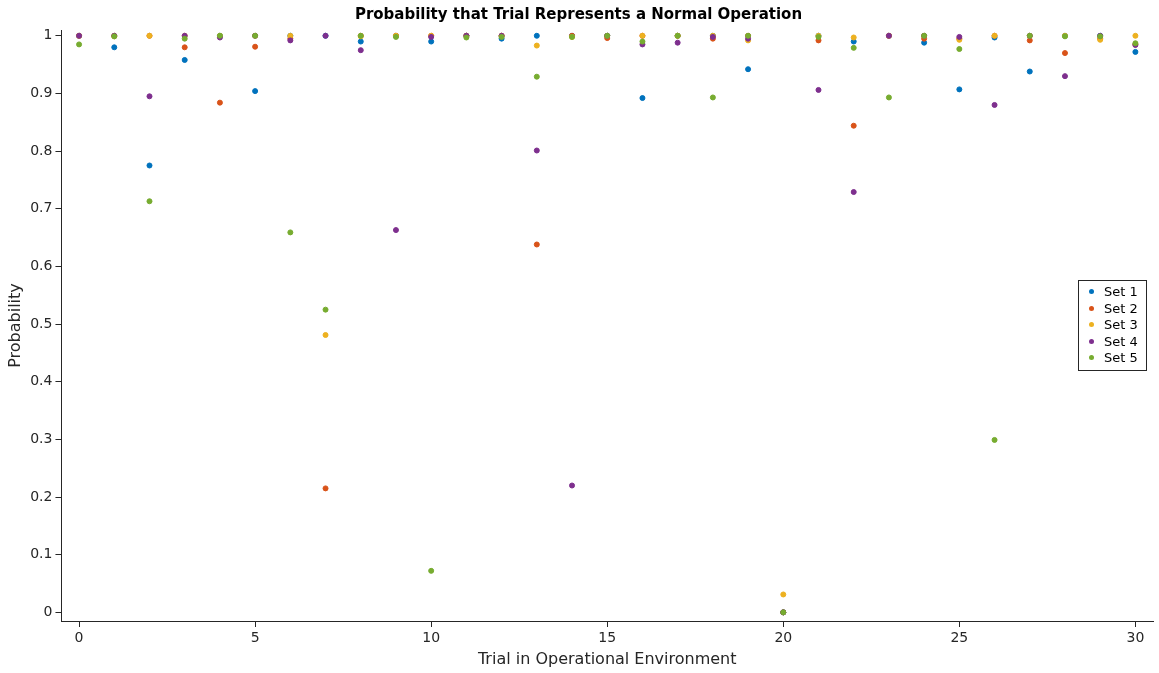 This screenshot has width=1159, height=673. I want to click on y-tick-label: 0.9, so click(41, 92).